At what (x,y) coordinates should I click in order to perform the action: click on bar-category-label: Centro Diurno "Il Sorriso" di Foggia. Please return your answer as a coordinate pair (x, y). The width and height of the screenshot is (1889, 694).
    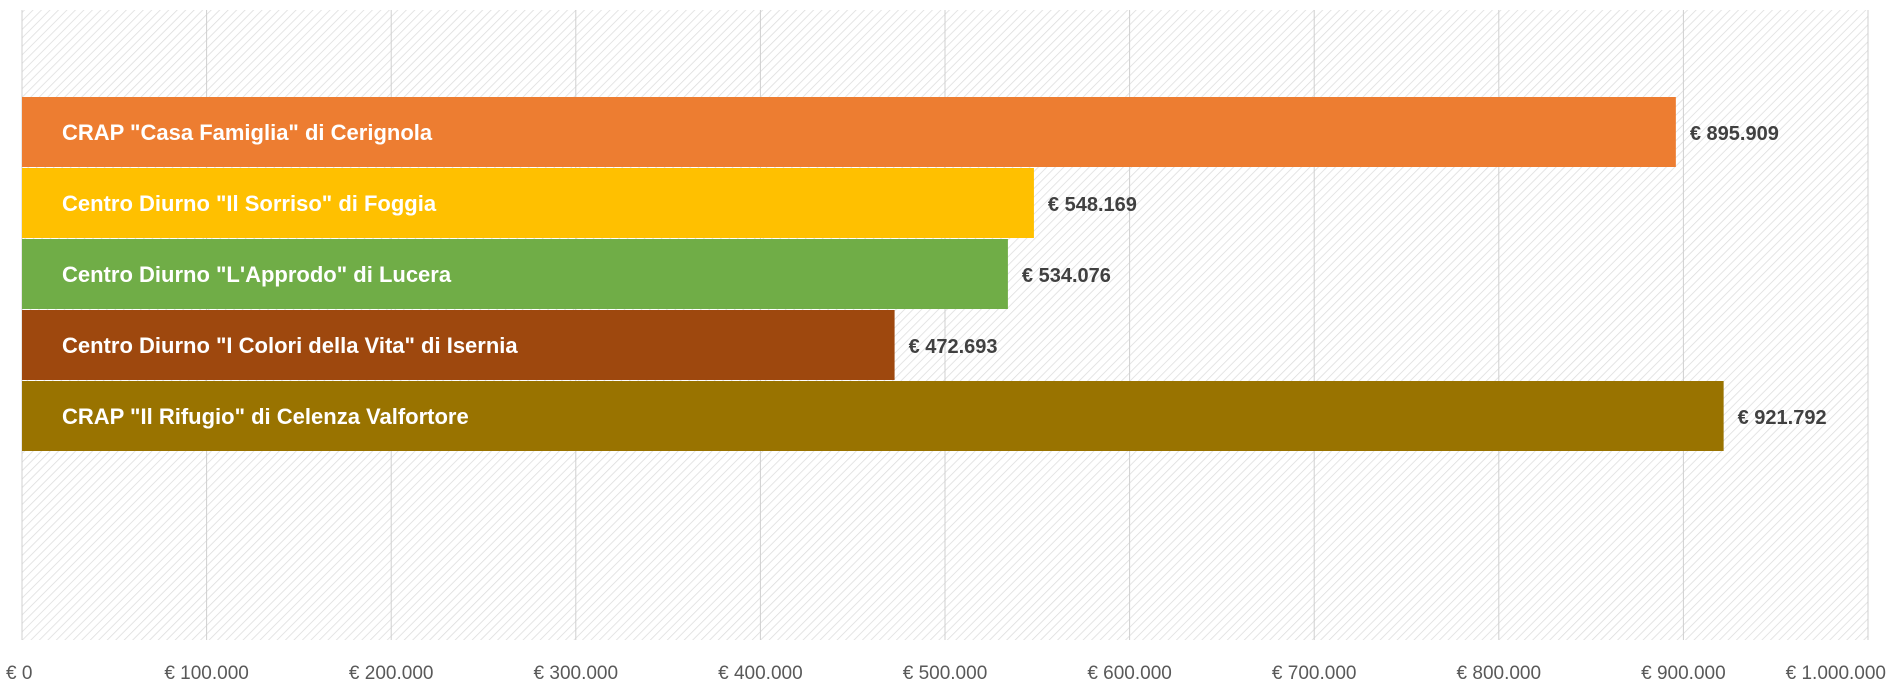
    Looking at the image, I should click on (249, 203).